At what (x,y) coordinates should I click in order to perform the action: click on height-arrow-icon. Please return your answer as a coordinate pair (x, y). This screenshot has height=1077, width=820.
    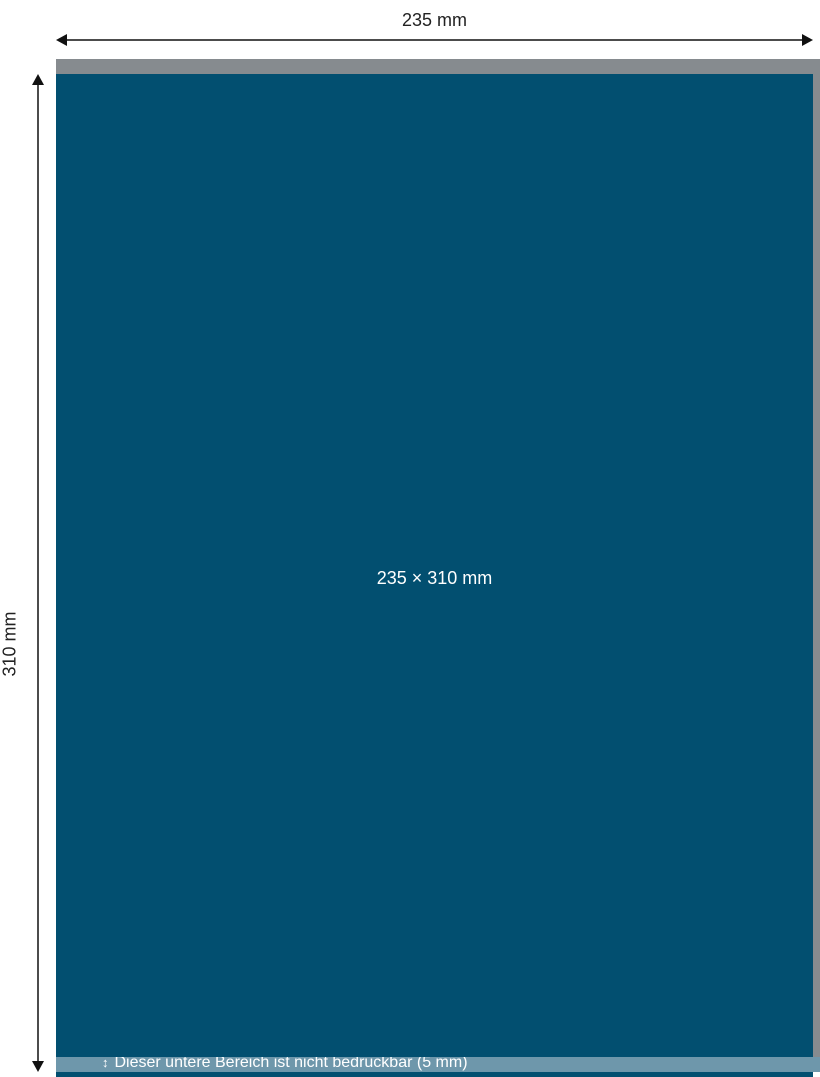
    Looking at the image, I should click on (38, 573).